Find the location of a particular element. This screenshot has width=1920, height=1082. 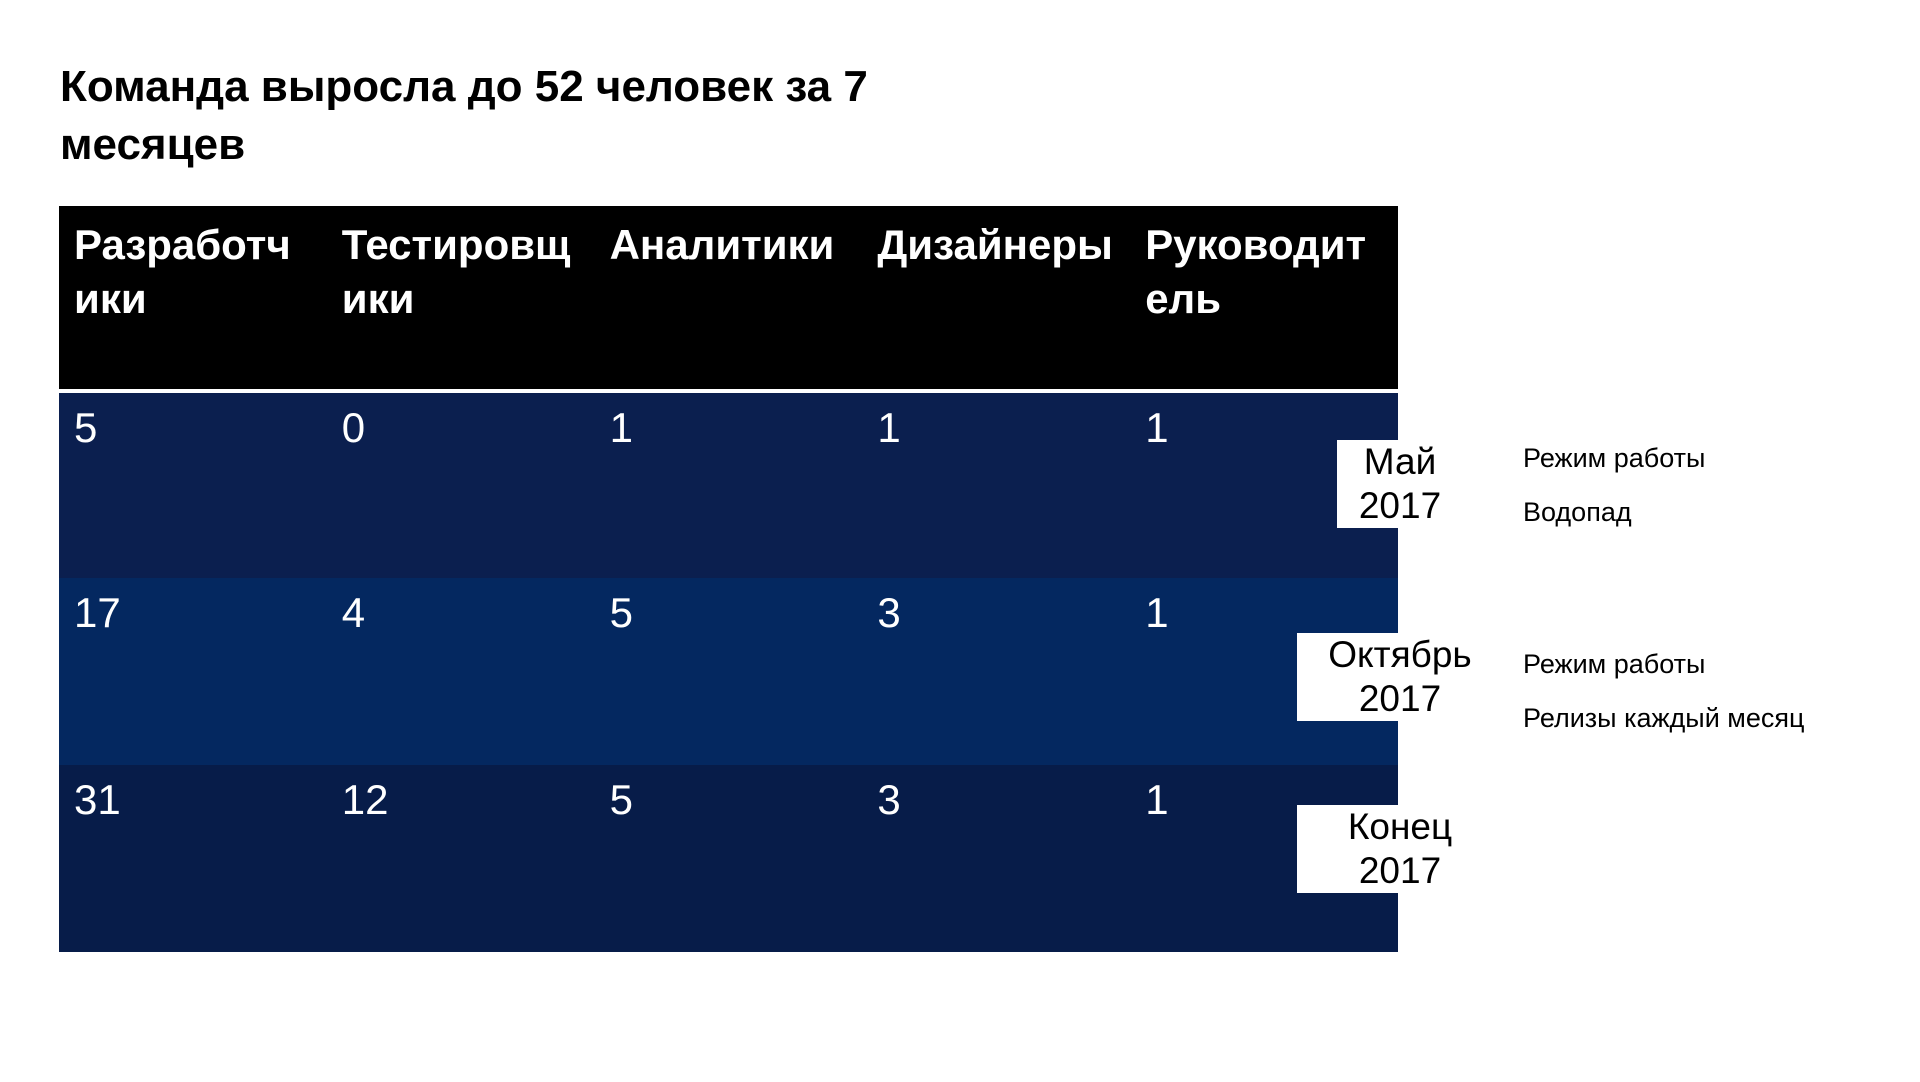

table-cell: 17 is located at coordinates (97, 612).